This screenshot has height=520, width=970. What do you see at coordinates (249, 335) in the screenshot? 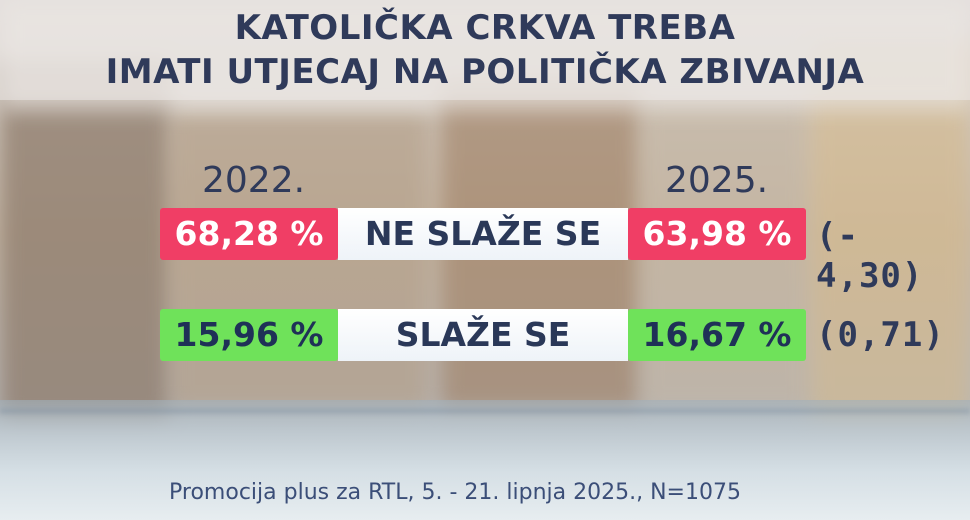
I see `value-2022: 15,96 %` at bounding box center [249, 335].